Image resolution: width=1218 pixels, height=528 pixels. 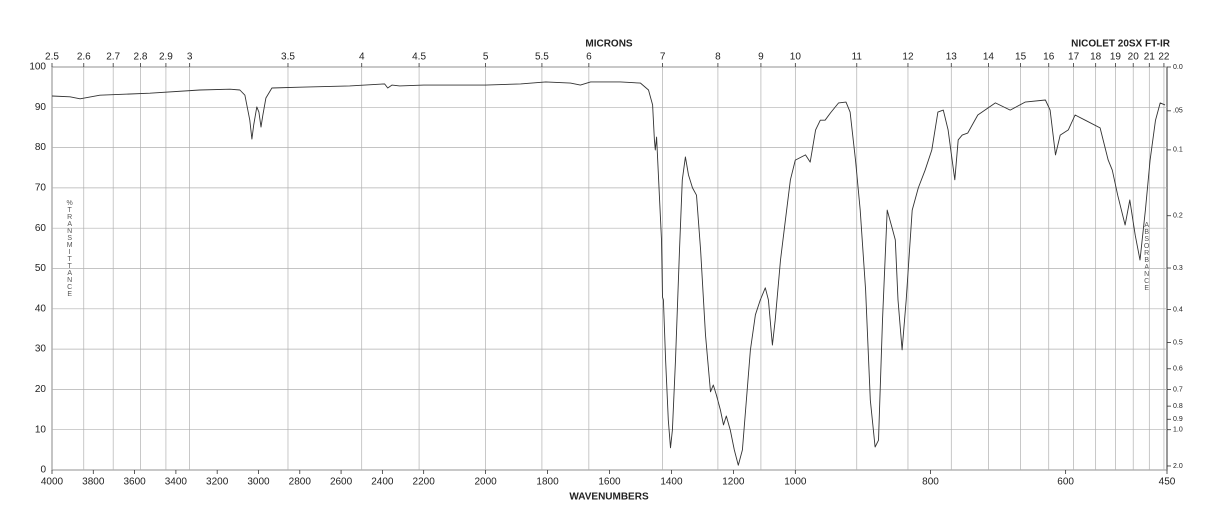 What do you see at coordinates (1178, 150) in the screenshot?
I see `y2-tick-label: 0.1` at bounding box center [1178, 150].